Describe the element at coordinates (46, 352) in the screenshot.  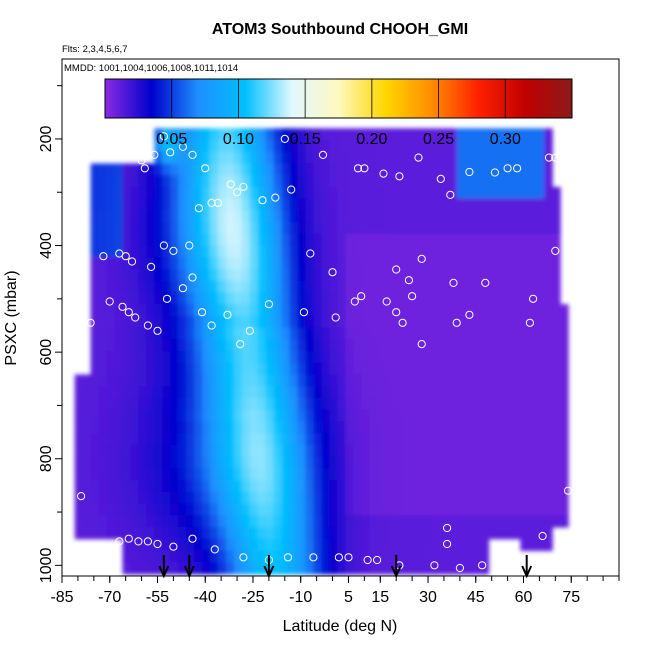
I see `y-tick-label: 600` at that location.